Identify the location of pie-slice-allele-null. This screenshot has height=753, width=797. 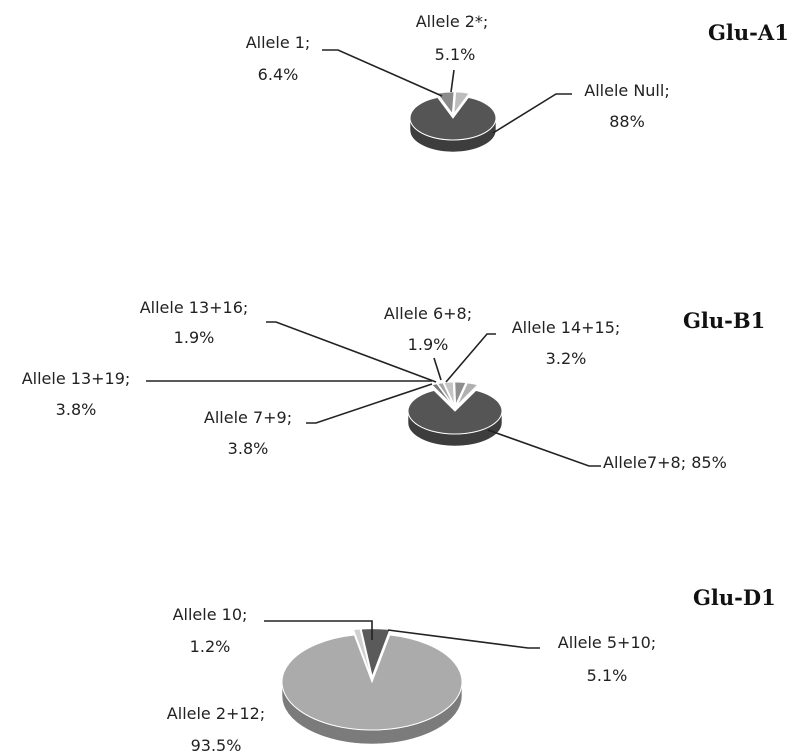
(453, 118).